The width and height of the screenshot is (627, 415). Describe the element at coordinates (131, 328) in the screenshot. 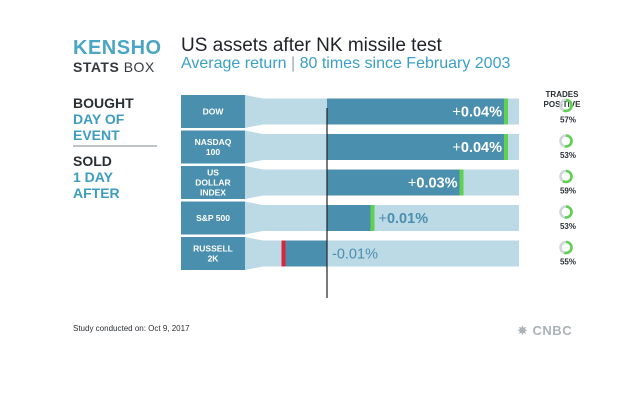

I see `footnote: Study conducted on: Oct 9, 2017` at that location.